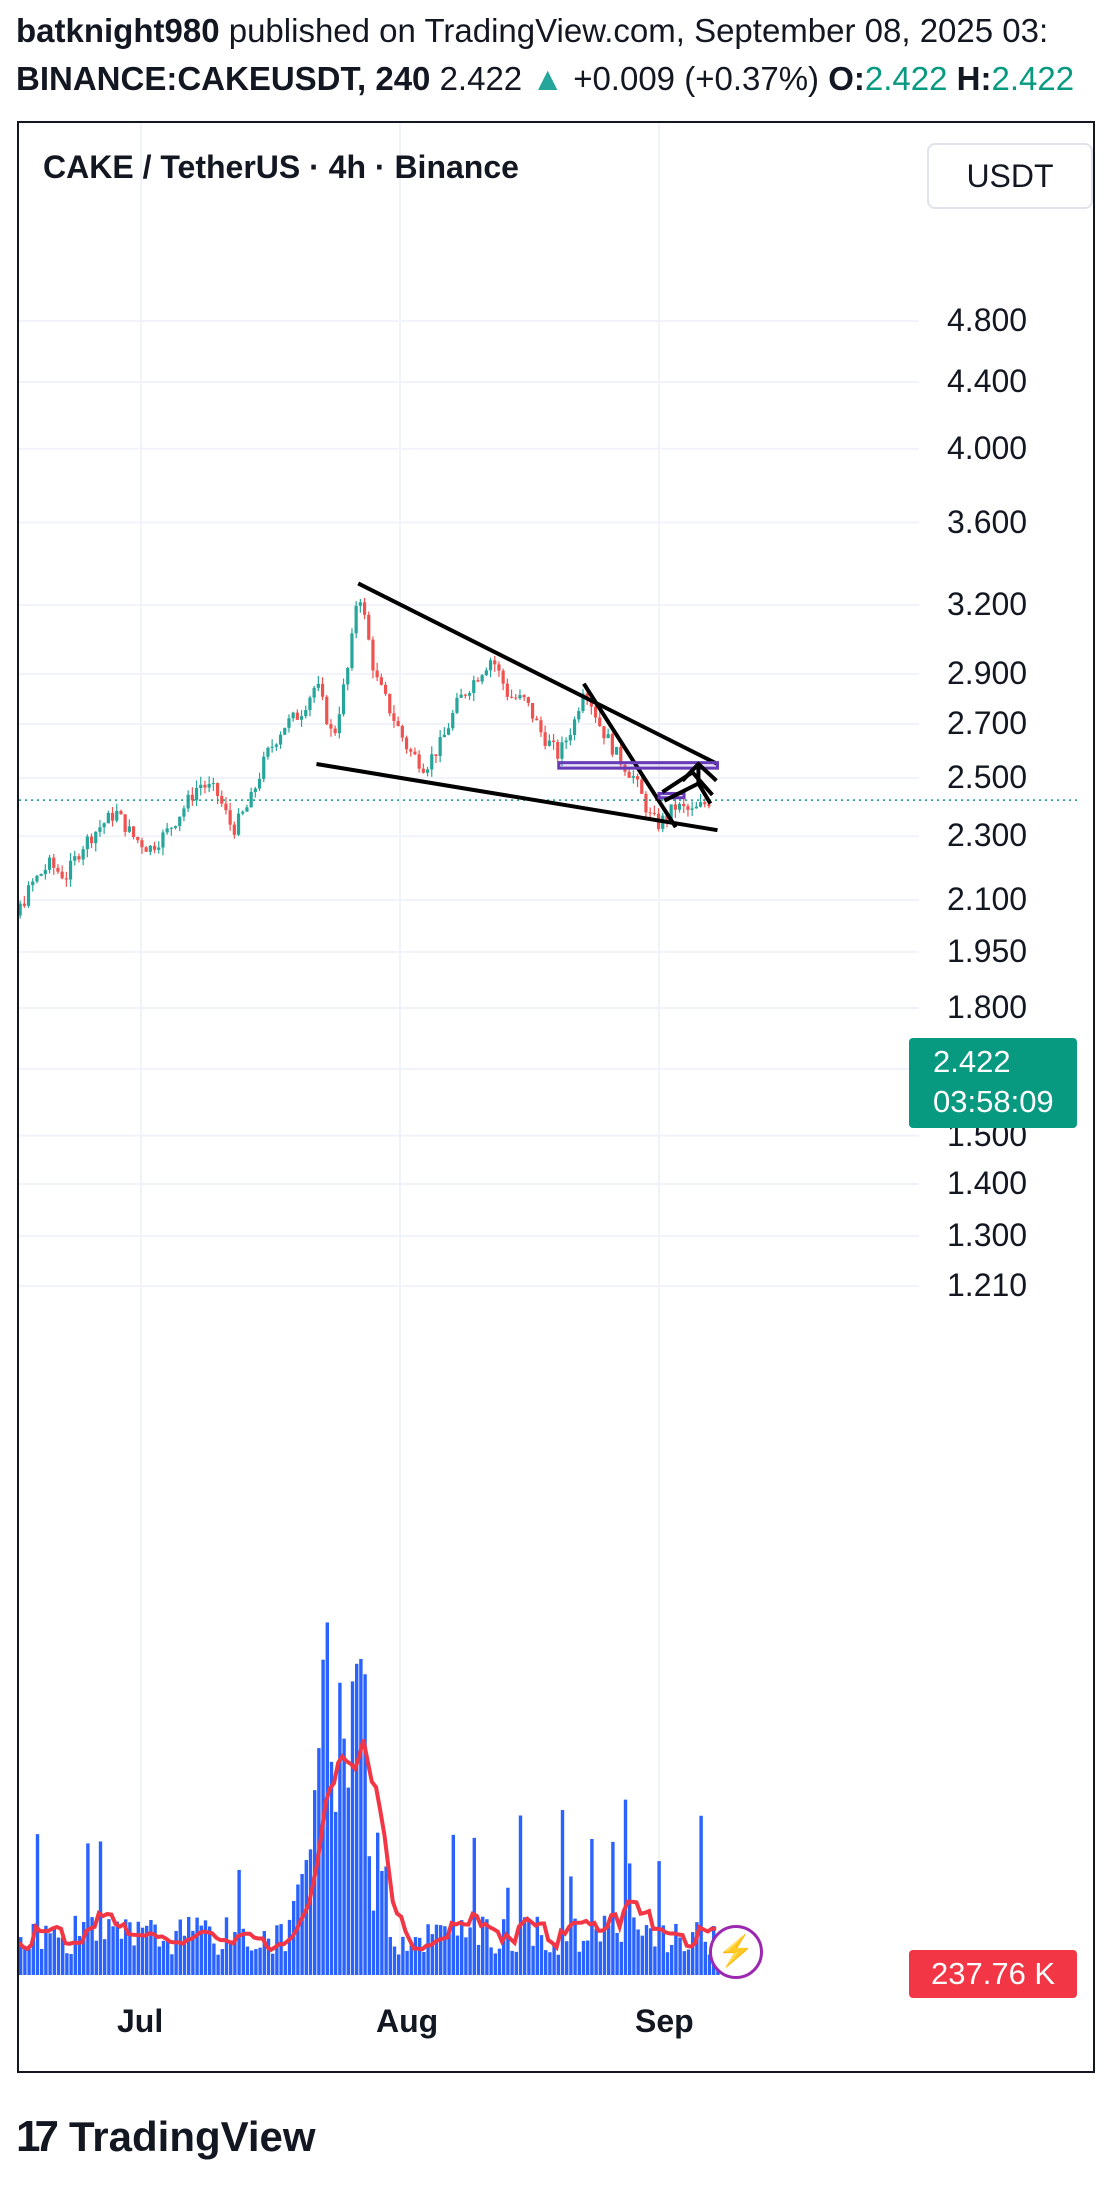 The image size is (1119, 2186). What do you see at coordinates (37, 2136) in the screenshot?
I see `tradingview-logo-icon: 17` at bounding box center [37, 2136].